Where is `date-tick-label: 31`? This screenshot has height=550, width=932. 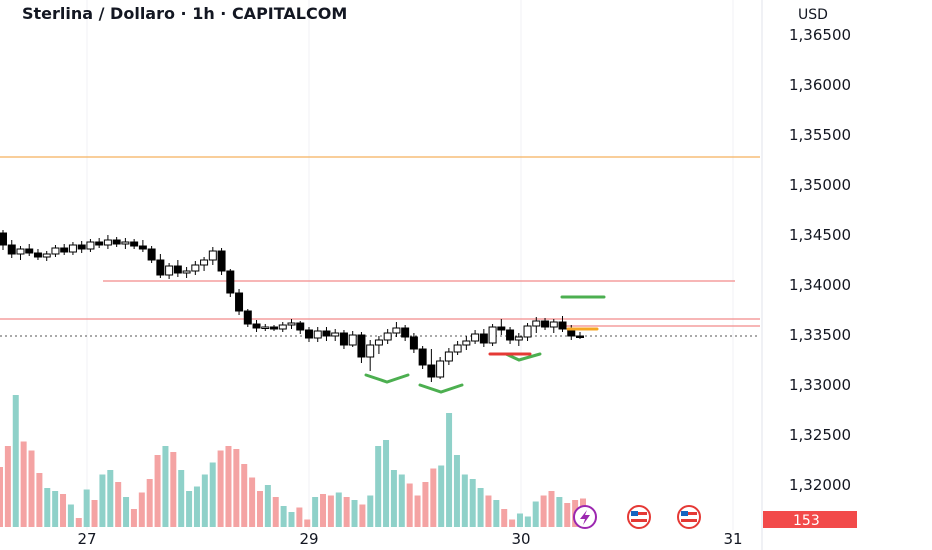 date-tick-label: 31 is located at coordinates (732, 539).